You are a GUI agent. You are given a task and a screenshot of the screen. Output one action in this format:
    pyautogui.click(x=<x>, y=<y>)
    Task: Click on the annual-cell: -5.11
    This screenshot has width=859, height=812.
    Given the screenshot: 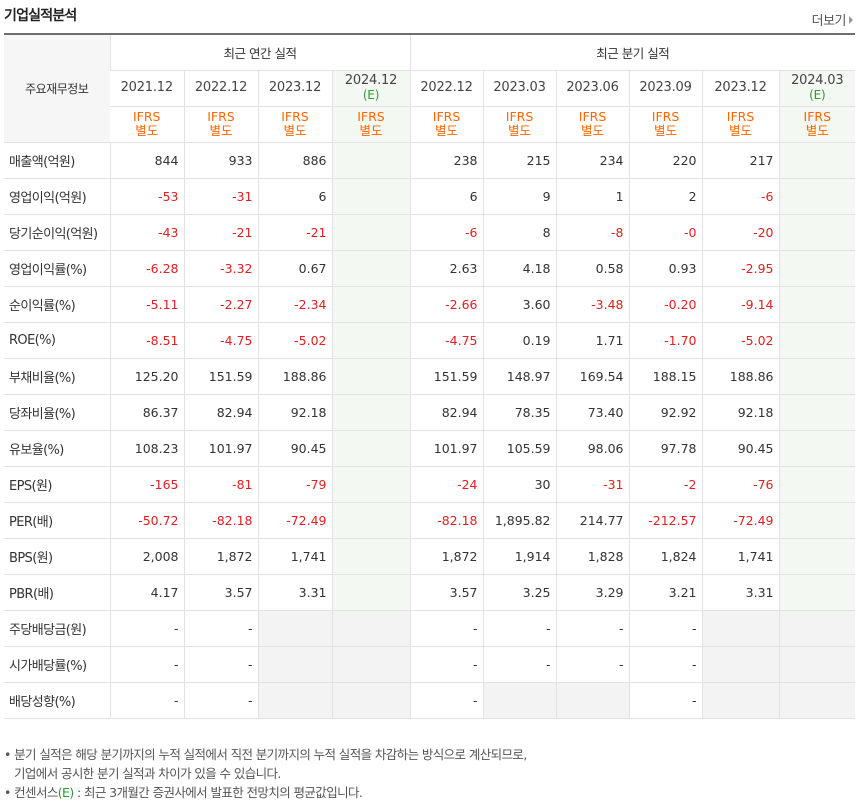 What is the action you would take?
    pyautogui.click(x=146, y=304)
    